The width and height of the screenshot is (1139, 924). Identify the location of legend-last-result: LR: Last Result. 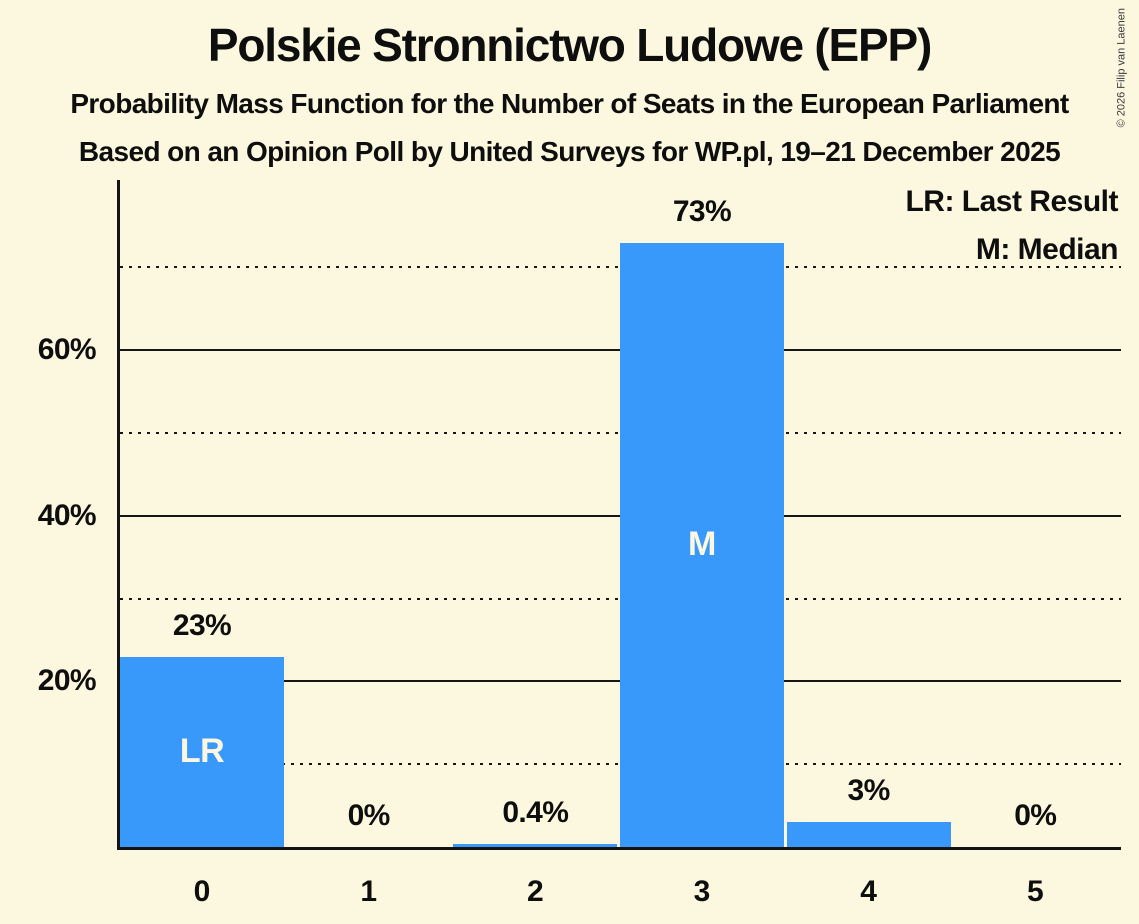
(1011, 201).